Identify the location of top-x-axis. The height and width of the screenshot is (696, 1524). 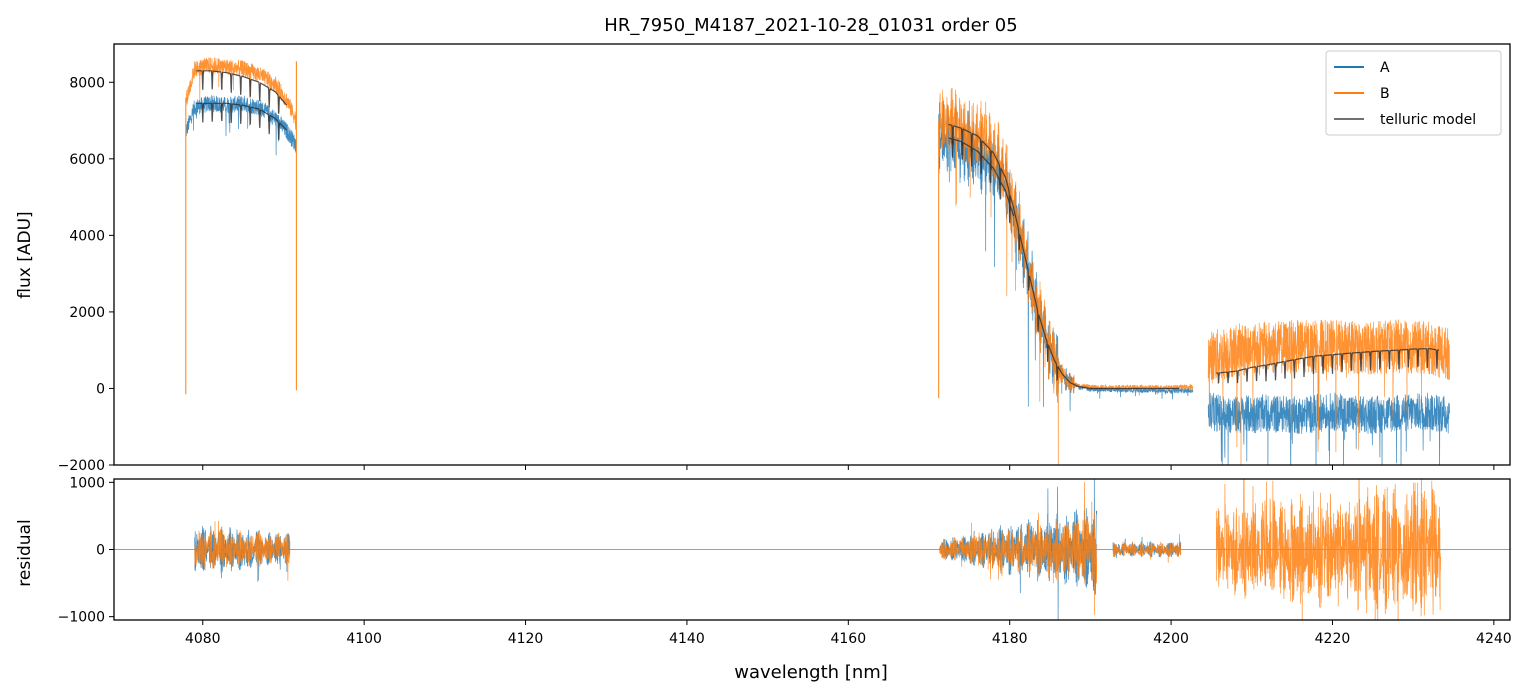
(848, 467).